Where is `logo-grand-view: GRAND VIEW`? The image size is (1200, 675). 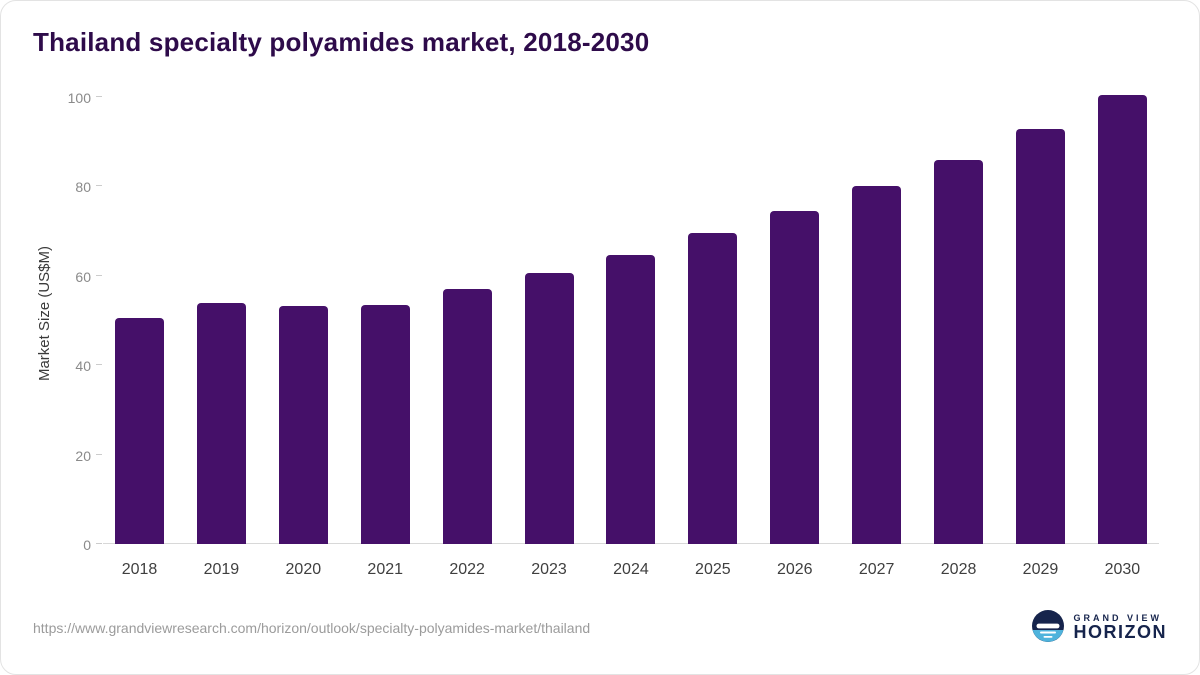 logo-grand-view: GRAND VIEW is located at coordinates (1117, 618).